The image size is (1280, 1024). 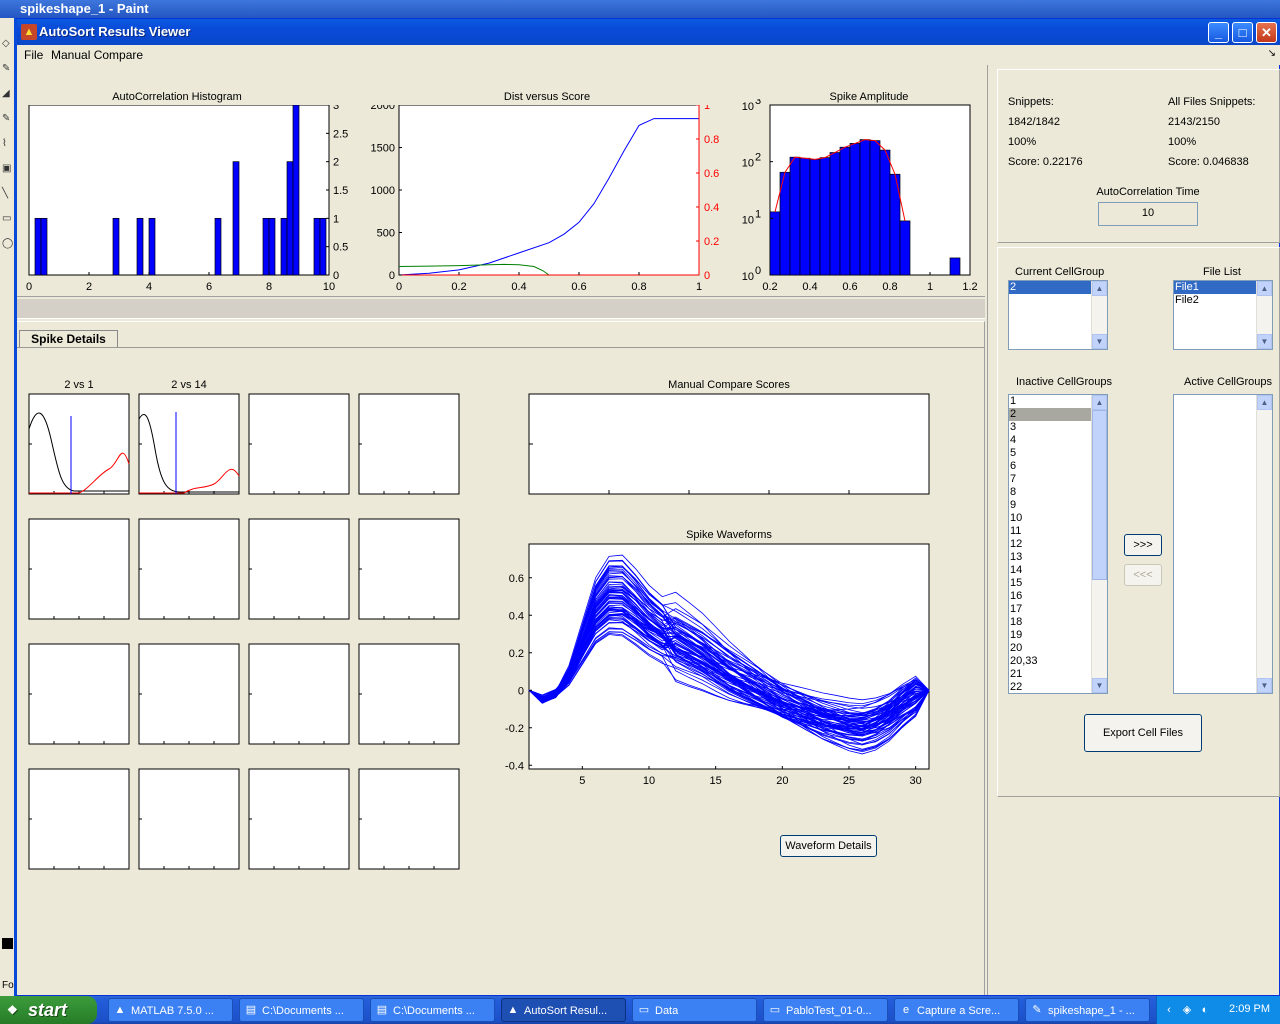 I want to click on list-item: 20,33, so click(x=1024, y=661).